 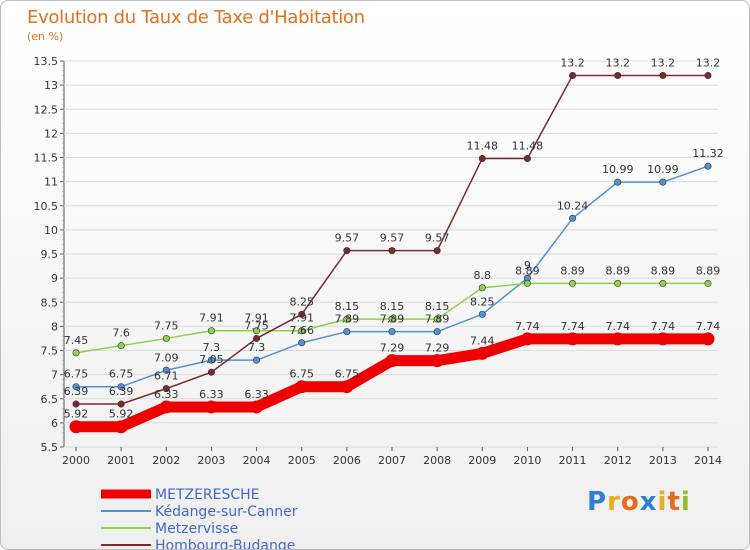 What do you see at coordinates (166, 357) in the screenshot?
I see `data-label: 7.09` at bounding box center [166, 357].